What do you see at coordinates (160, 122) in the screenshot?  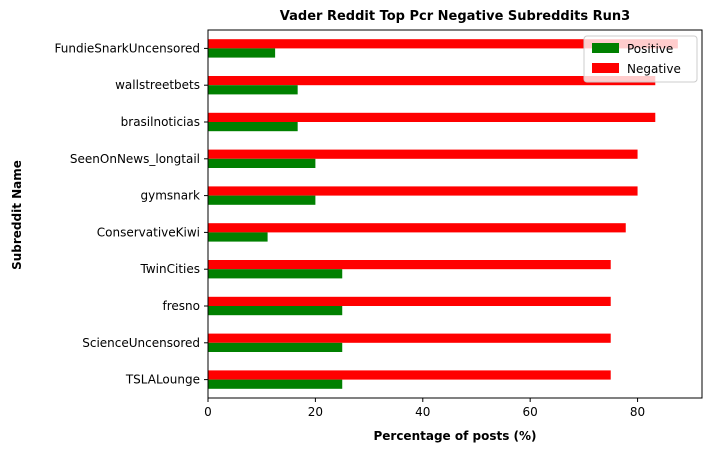 I see `y-tick-label: brasilnoticias` at bounding box center [160, 122].